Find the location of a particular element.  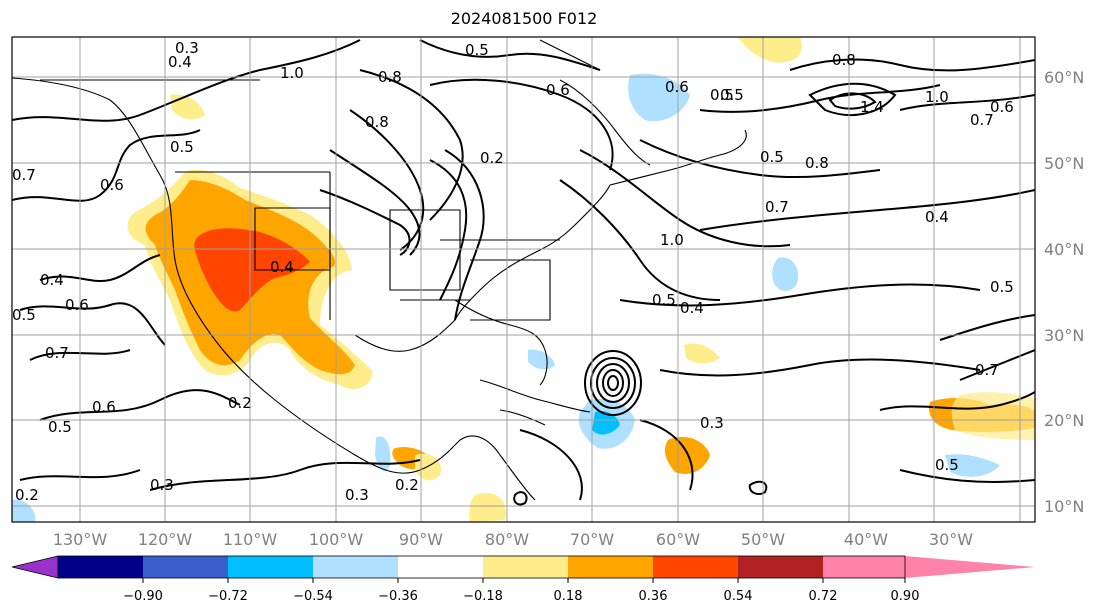

latitude-labels: 60°N 50°N 40°N 30°N 20°N 10°N is located at coordinates (1064, 292).